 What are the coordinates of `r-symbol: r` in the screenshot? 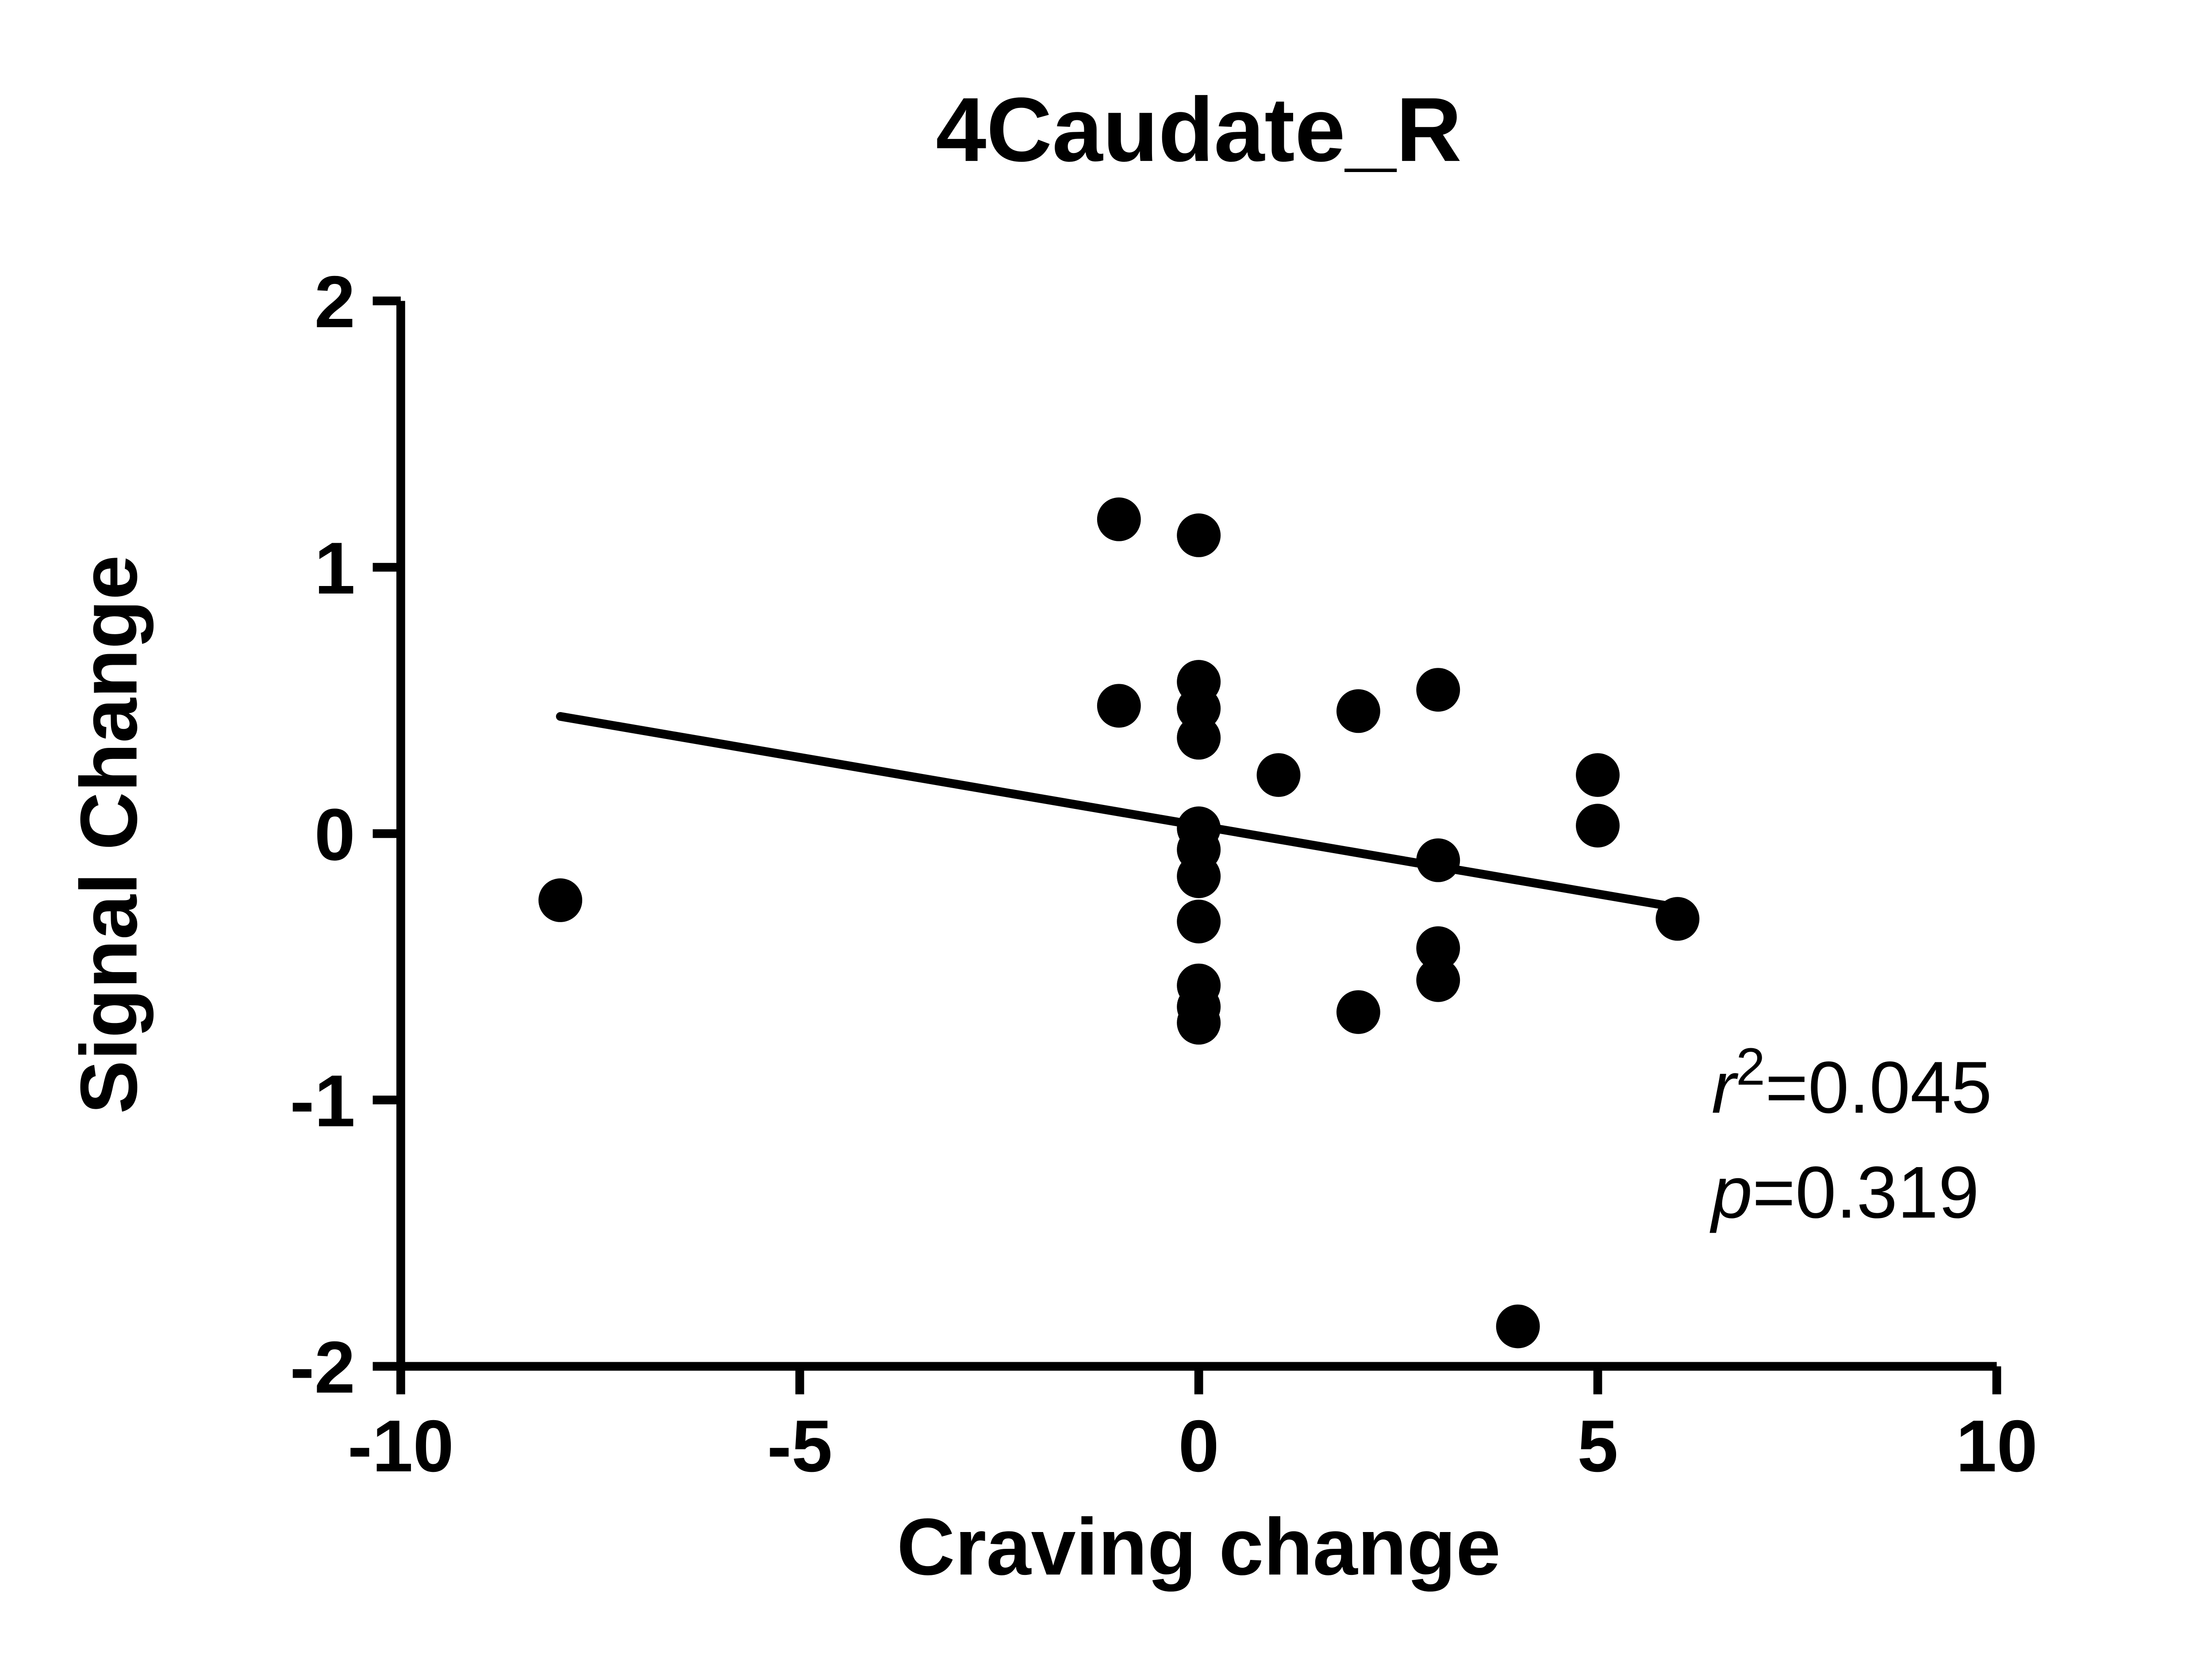 It's located at (1726, 1088).